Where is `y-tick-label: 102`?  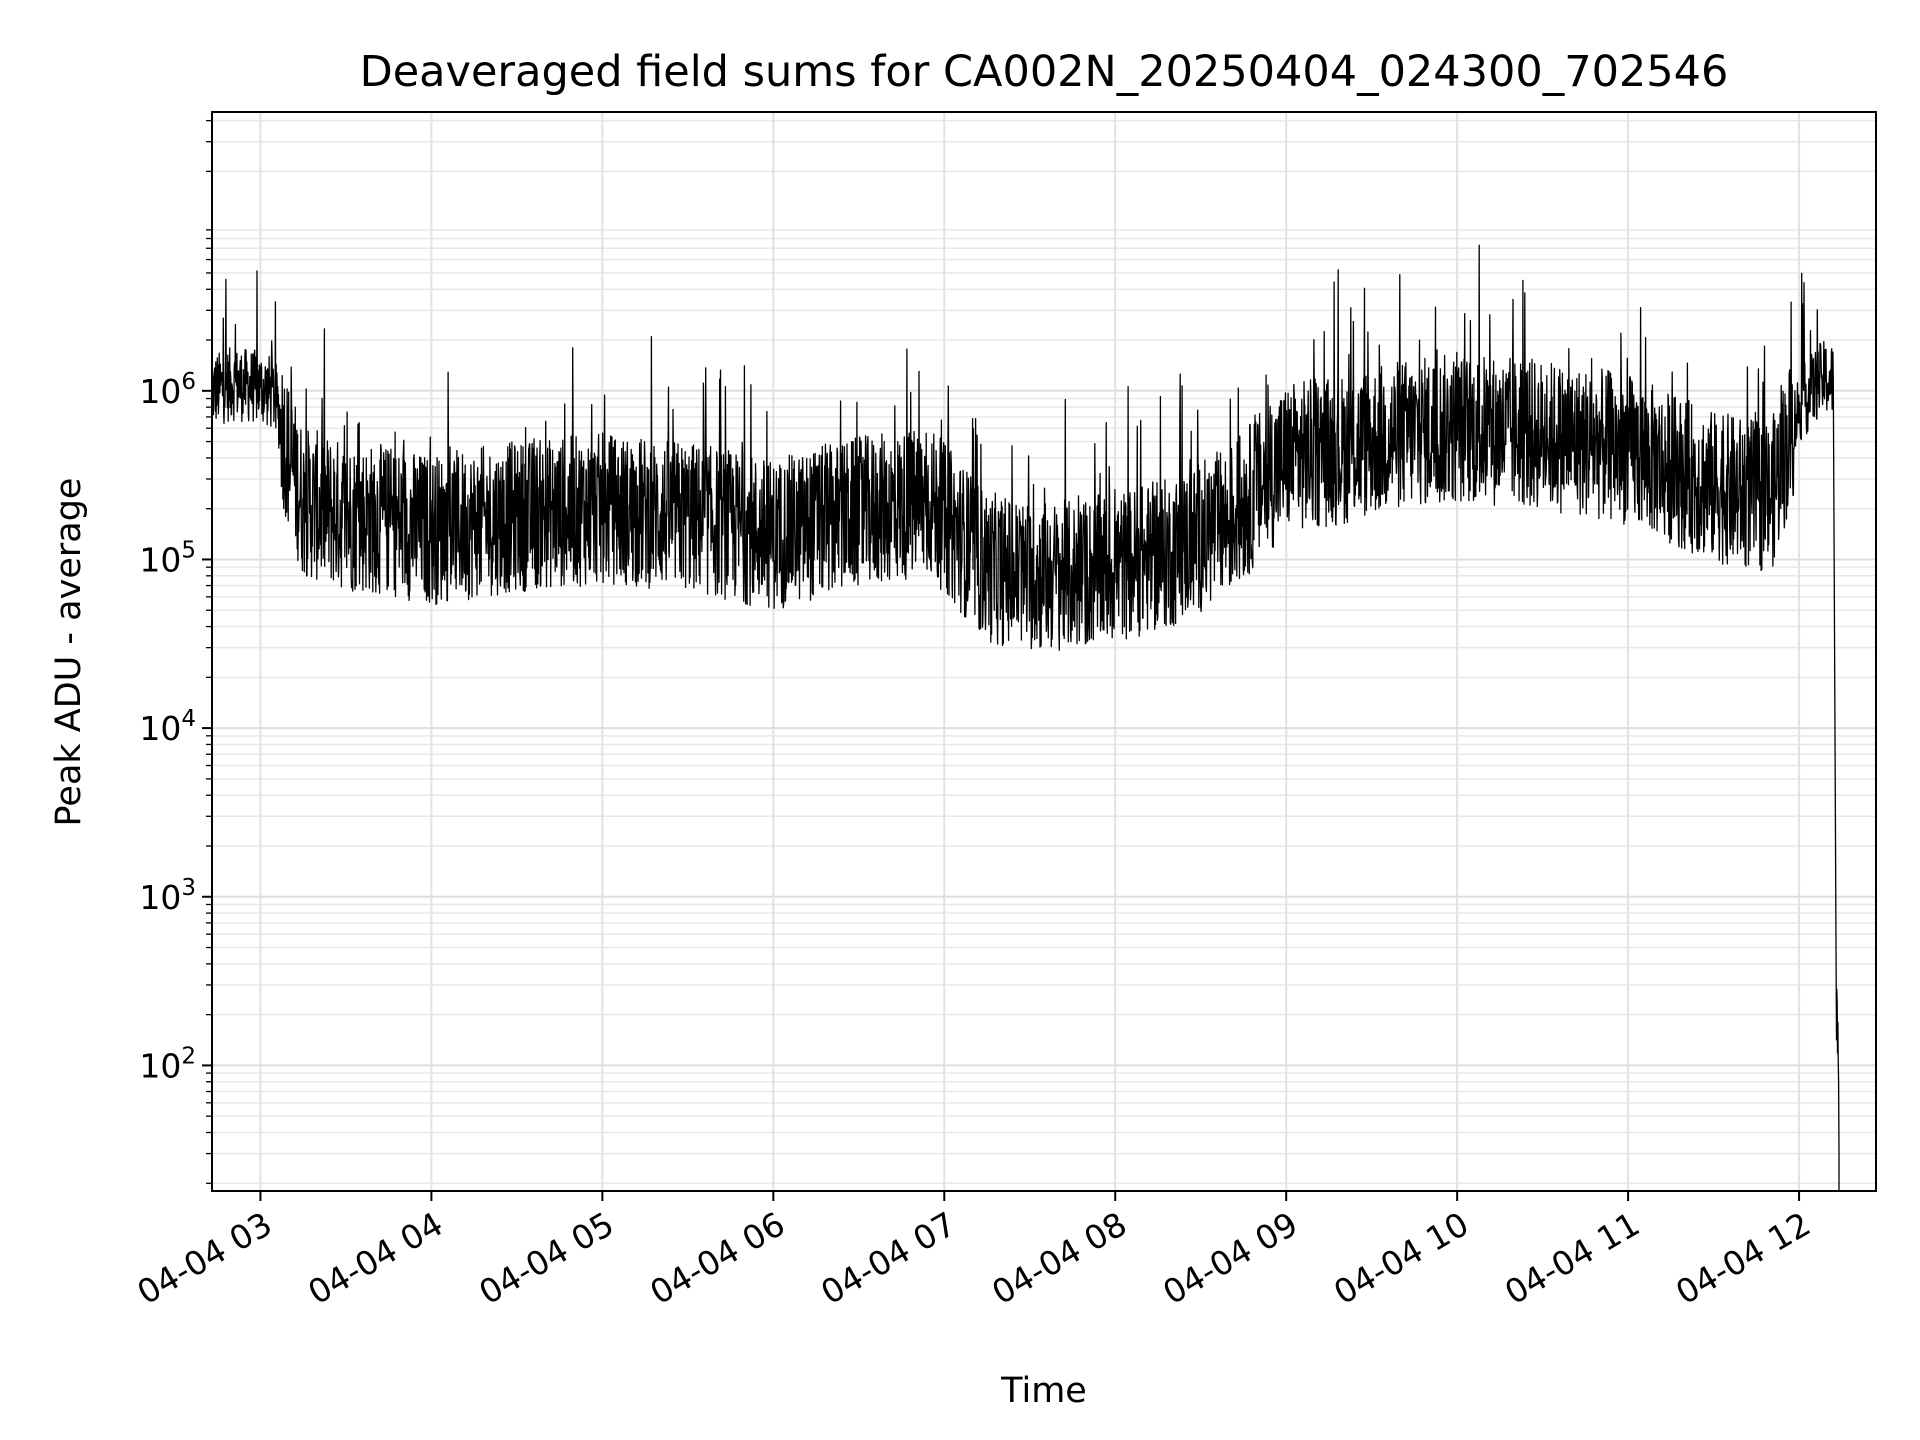
y-tick-label: 102 is located at coordinates (167, 1064).